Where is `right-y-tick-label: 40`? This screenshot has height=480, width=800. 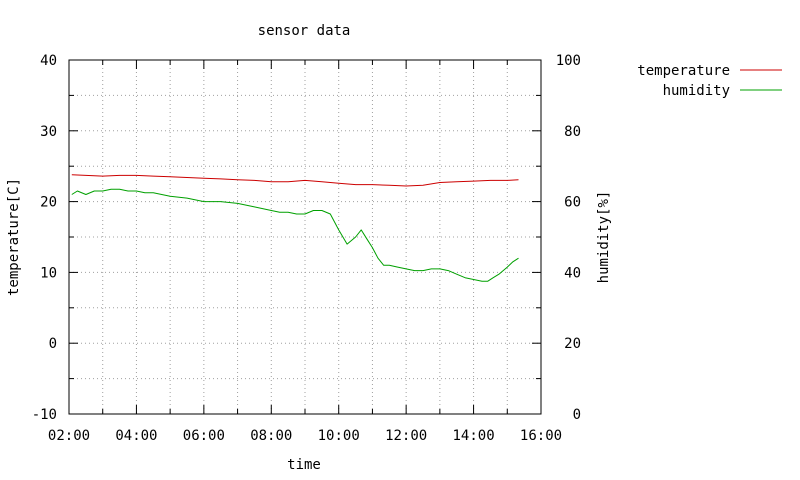 right-y-tick-label: 40 is located at coordinates (572, 273).